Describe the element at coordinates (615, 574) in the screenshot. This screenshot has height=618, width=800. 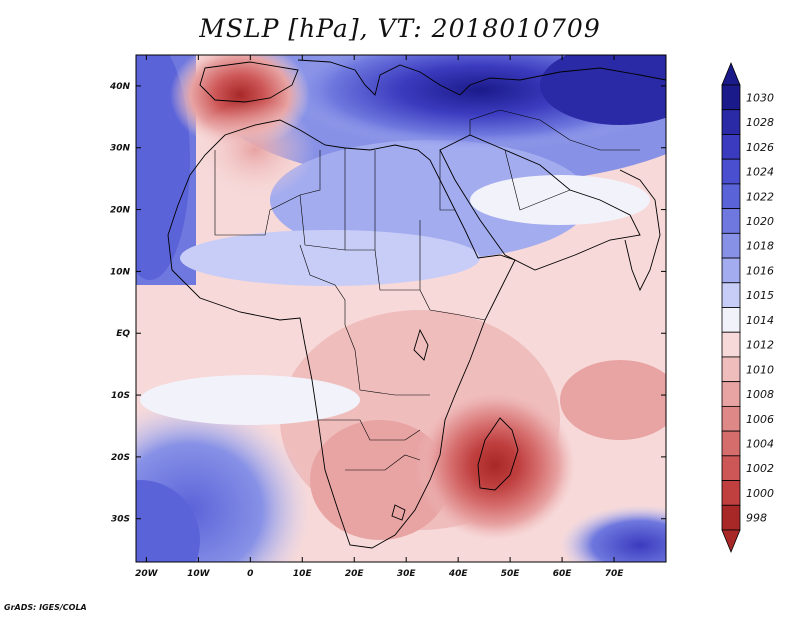
I see `x-tick-label: 70E` at that location.